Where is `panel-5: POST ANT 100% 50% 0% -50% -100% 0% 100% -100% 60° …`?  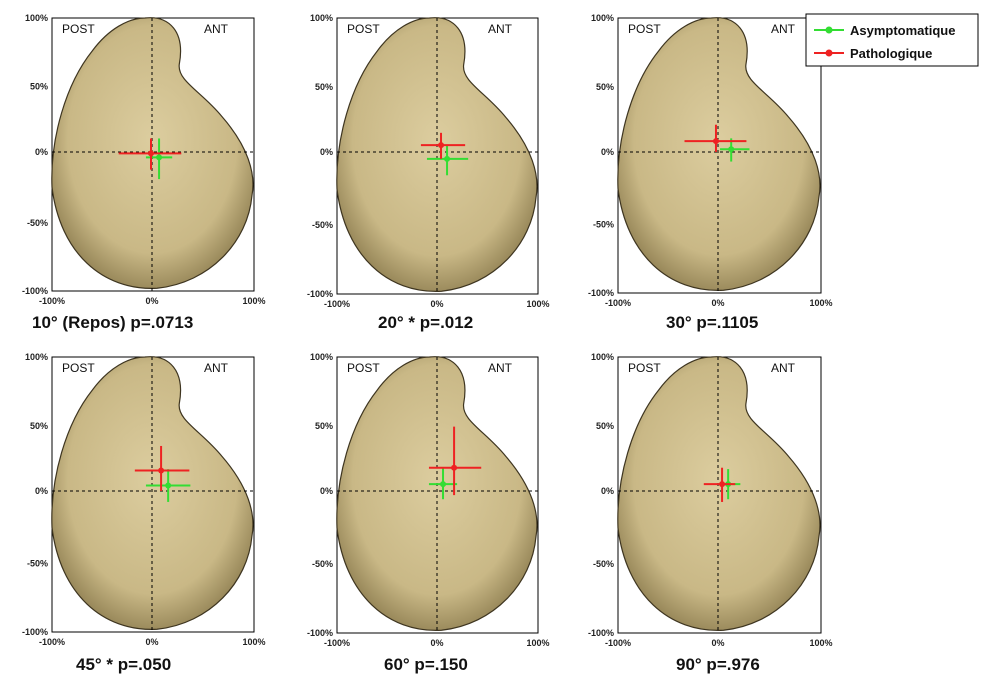
panel-5: POST ANT 100% 50% 0% -50% -100% 0% 100% -100% 60° … is located at coordinates (428, 513).